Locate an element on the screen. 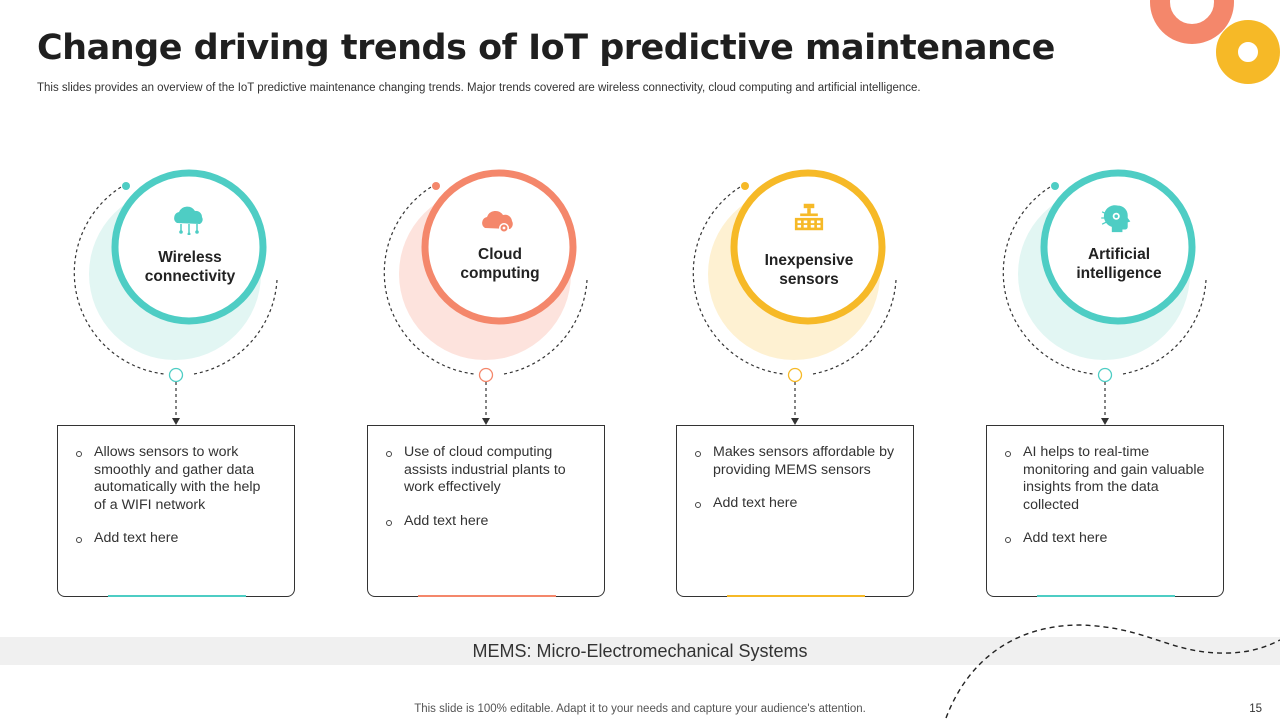 The image size is (1280, 720). card-heading: Inexpensive sensors is located at coordinates (809, 270).